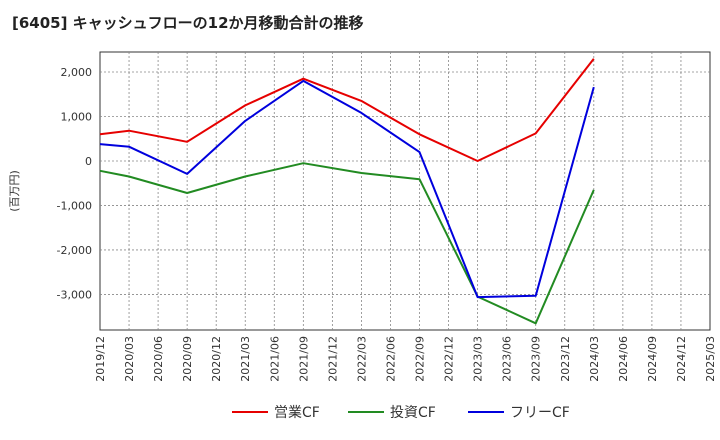 The height and width of the screenshot is (440, 720). Describe the element at coordinates (274, 359) in the screenshot. I see `x-tick-label: 2021/06` at that location.